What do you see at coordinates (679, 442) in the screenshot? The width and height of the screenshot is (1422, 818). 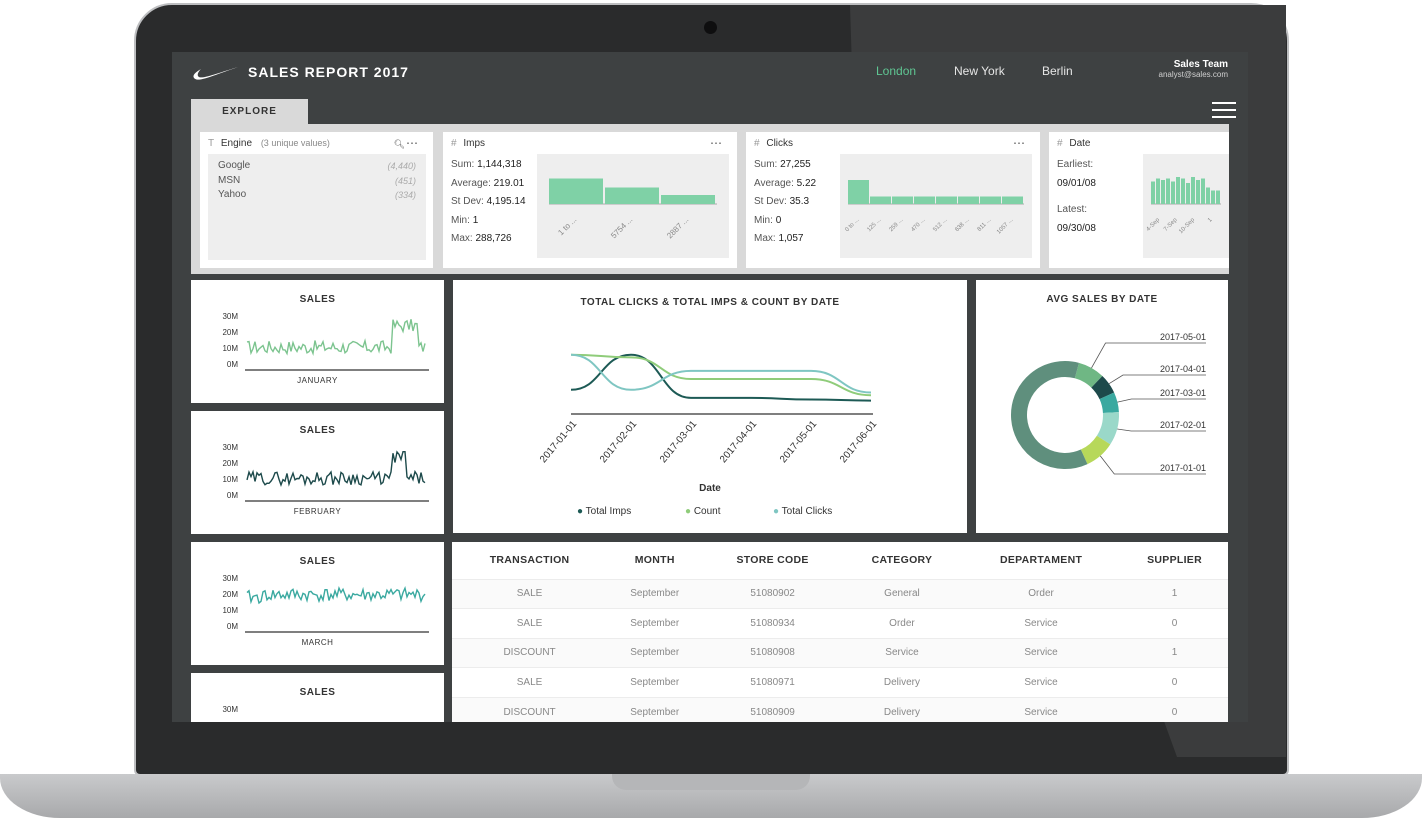 I see `x-tick-label: 2017-03-01` at bounding box center [679, 442].